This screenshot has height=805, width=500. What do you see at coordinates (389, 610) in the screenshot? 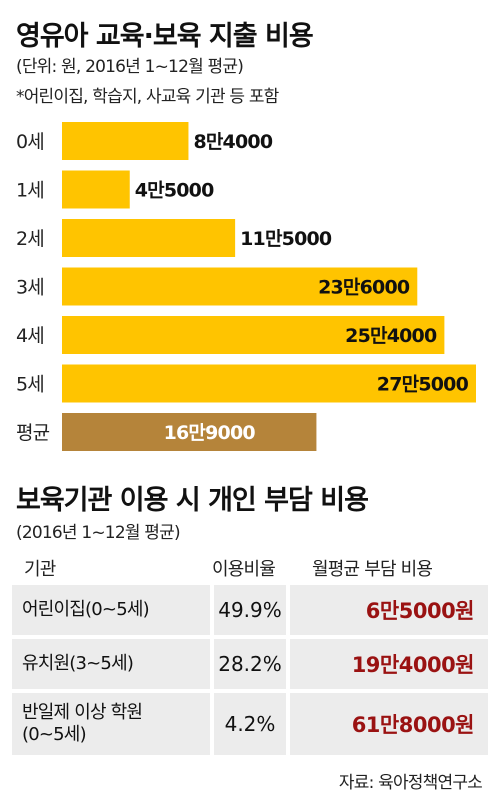
I see `row-monthly-cost: 6만5000원` at bounding box center [389, 610].